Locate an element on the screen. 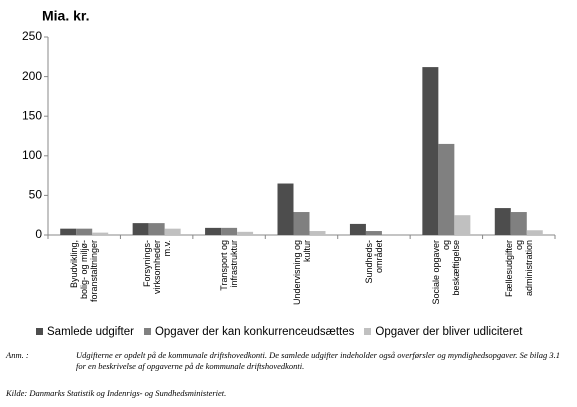 Image resolution: width=577 pixels, height=407 pixels. x-tick-label: Sundheds- området is located at coordinates (373, 262).